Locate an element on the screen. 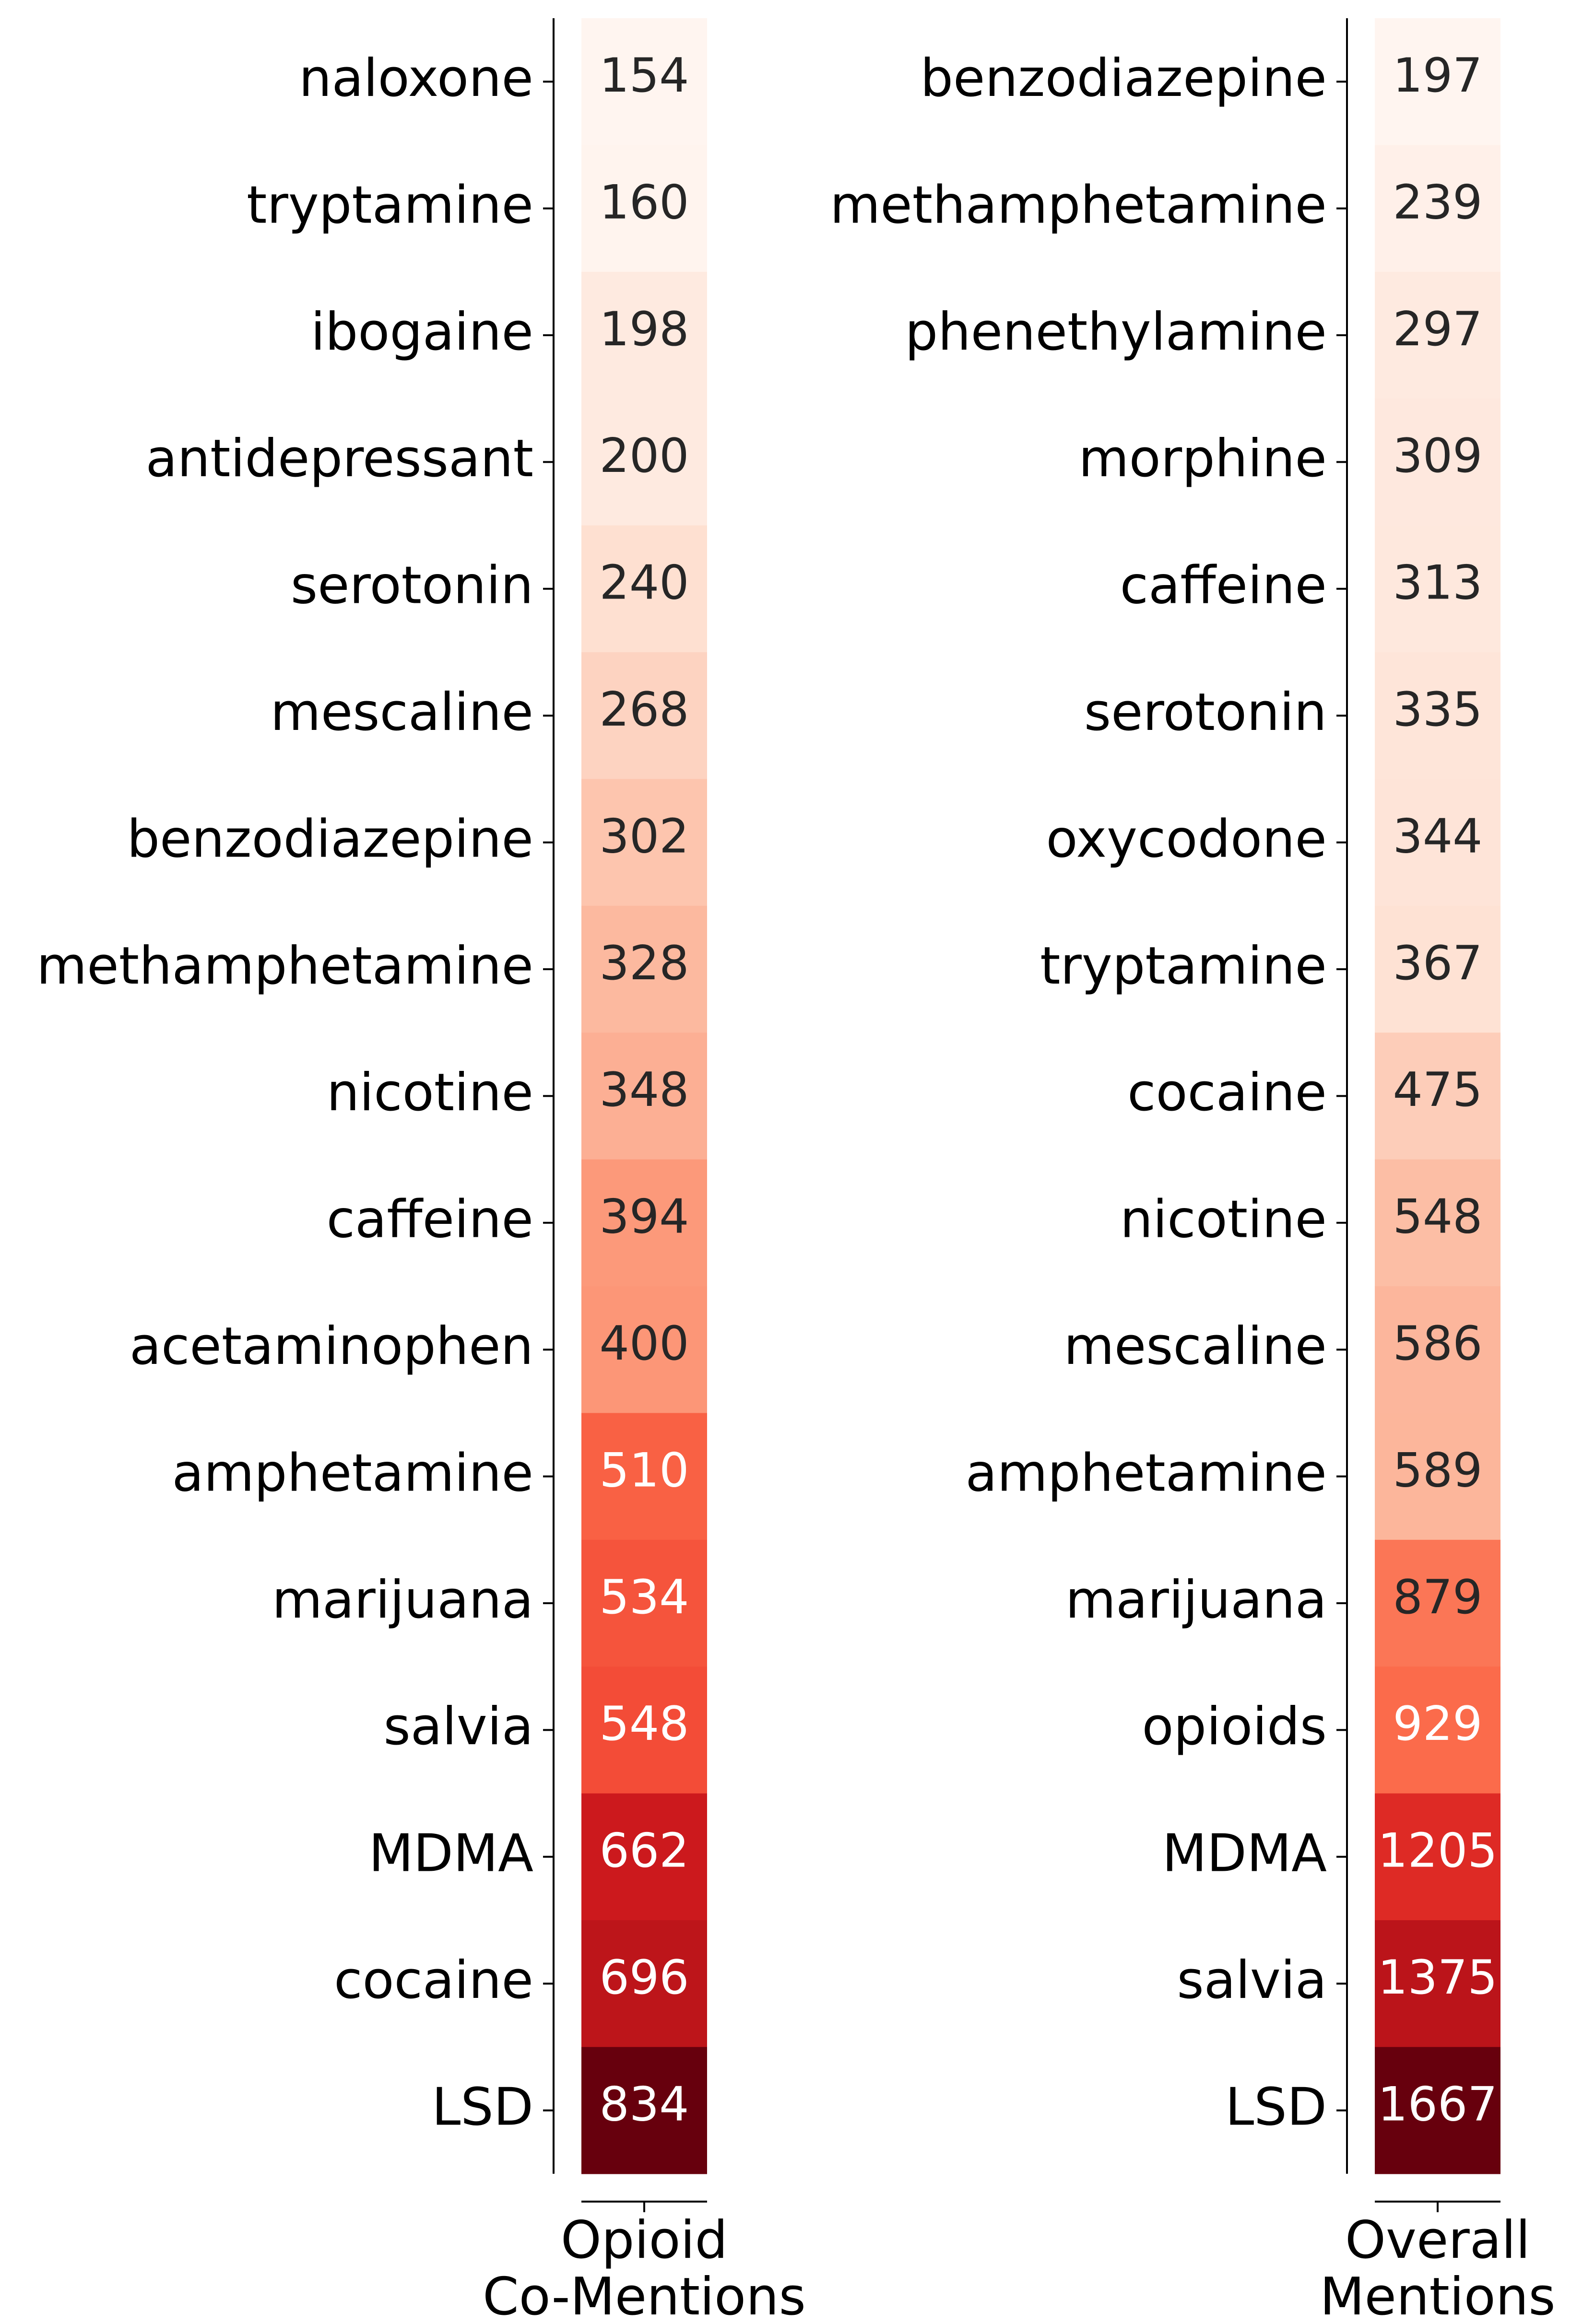  cell-value-label: 197 is located at coordinates (1437, 75).